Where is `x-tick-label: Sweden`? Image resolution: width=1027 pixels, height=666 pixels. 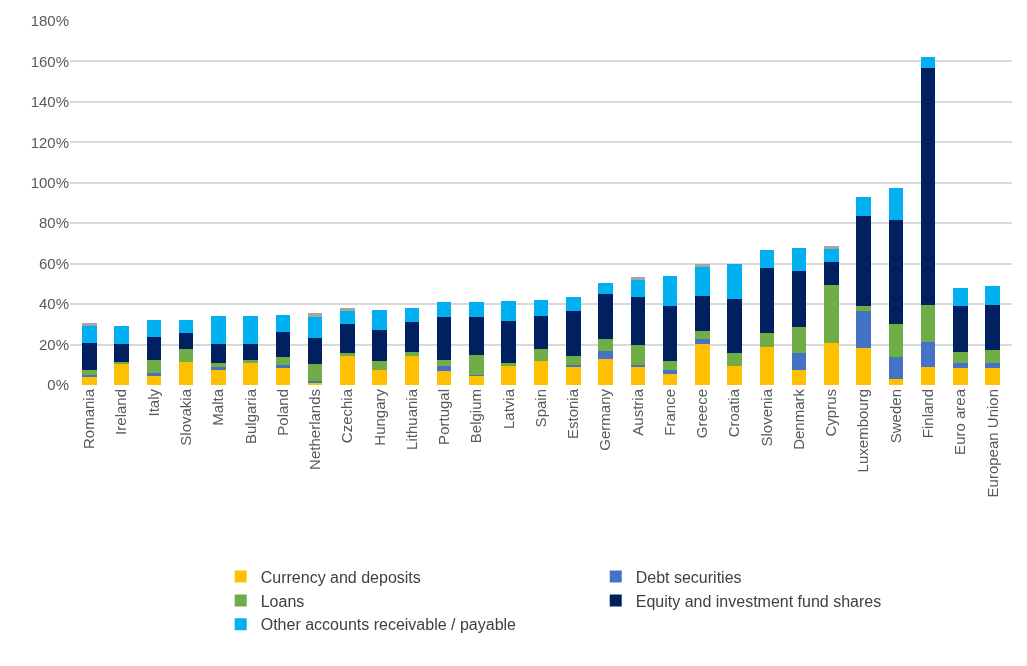
x-tick-label: Sweden is located at coordinates (895, 416).